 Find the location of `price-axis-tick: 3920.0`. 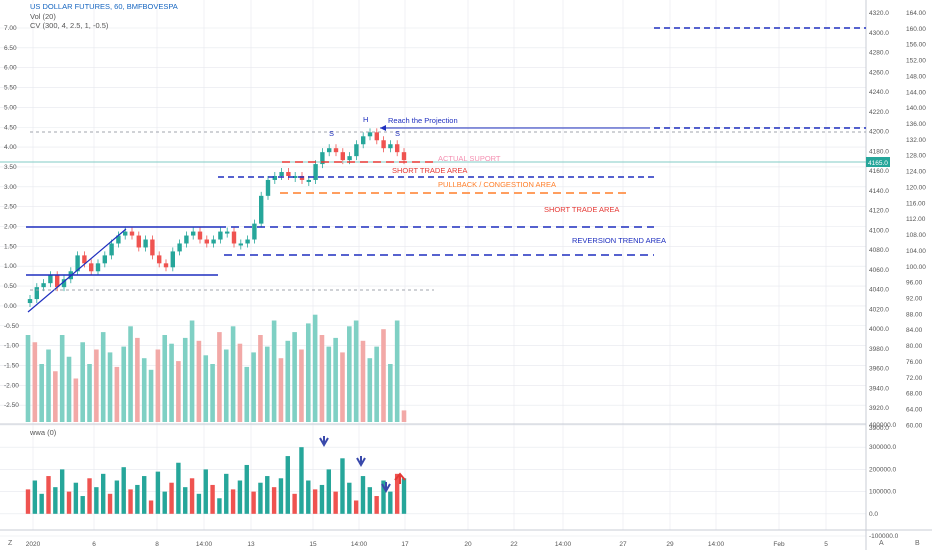

price-axis-tick: 3920.0 is located at coordinates (879, 408).